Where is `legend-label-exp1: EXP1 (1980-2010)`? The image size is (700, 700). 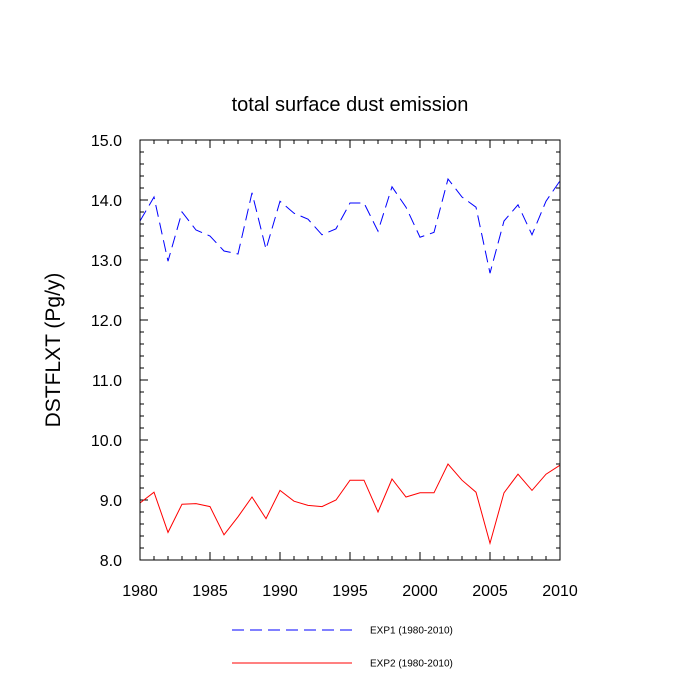
legend-label-exp1: EXP1 (1980-2010) is located at coordinates (411, 631).